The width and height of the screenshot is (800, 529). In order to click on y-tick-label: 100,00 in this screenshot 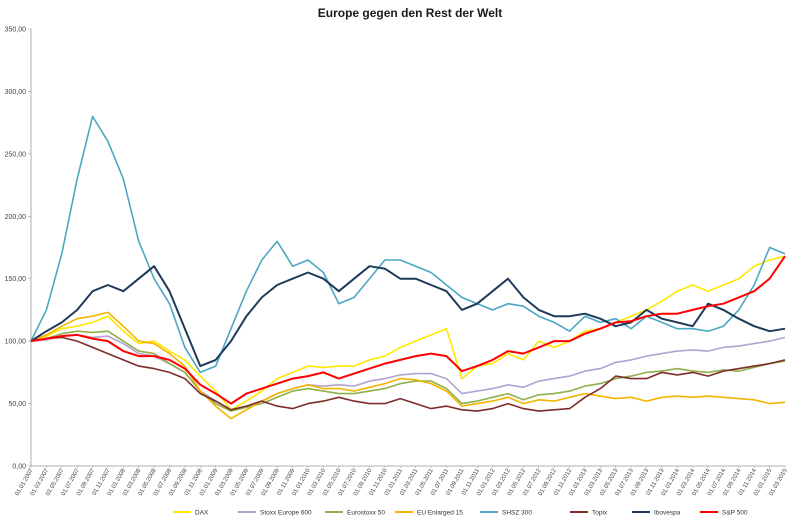, I will do `click(16, 342)`.